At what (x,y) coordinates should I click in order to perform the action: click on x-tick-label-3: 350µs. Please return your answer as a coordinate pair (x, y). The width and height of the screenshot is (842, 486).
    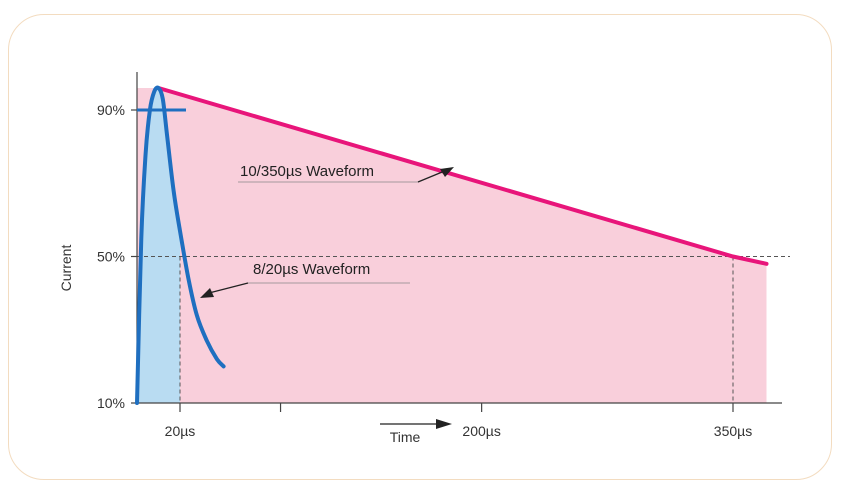
    Looking at the image, I should click on (733, 431).